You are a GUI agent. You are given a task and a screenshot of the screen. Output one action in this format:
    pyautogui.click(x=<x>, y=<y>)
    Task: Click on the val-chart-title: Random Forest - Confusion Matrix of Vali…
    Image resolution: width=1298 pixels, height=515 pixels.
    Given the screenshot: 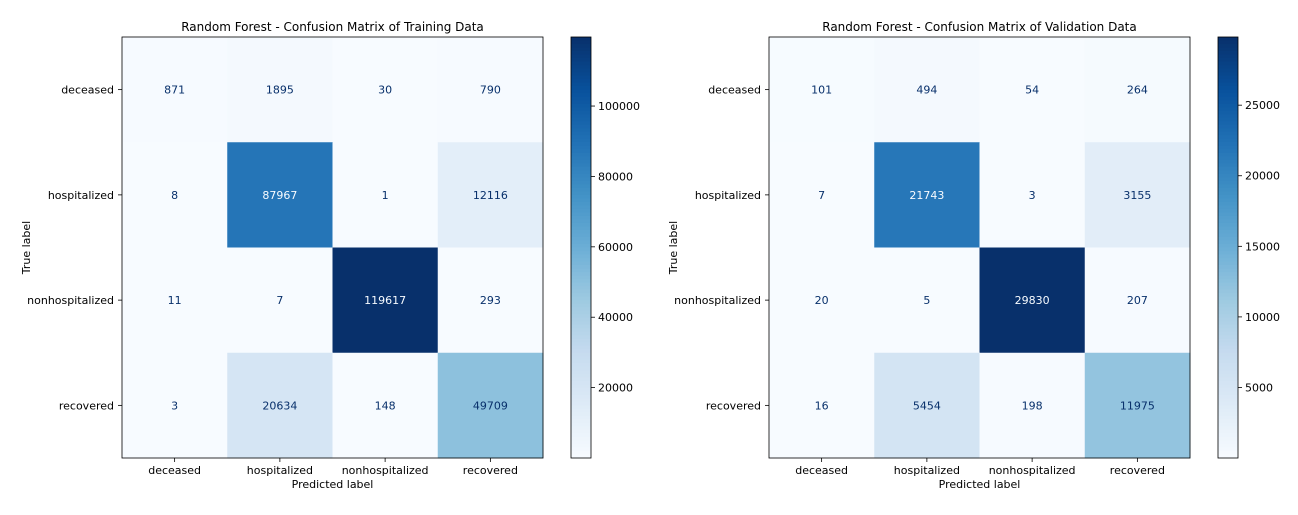 What is the action you would take?
    pyautogui.click(x=979, y=27)
    